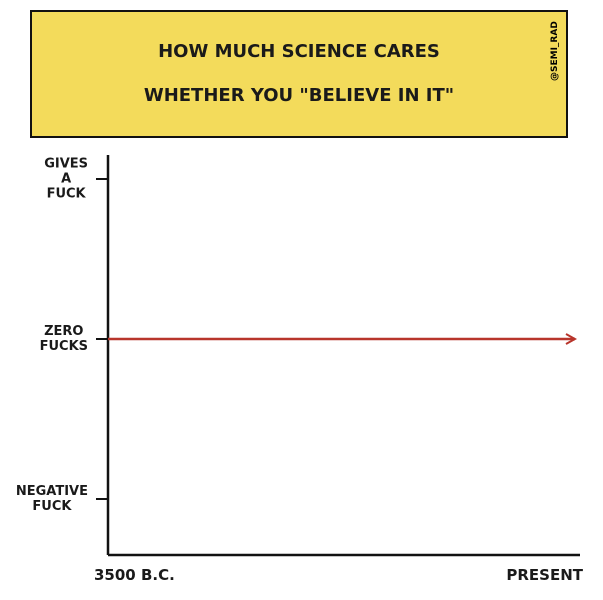 This screenshot has width=603, height=600. I want to click on x-tick-label: PRESENT, so click(544, 575).